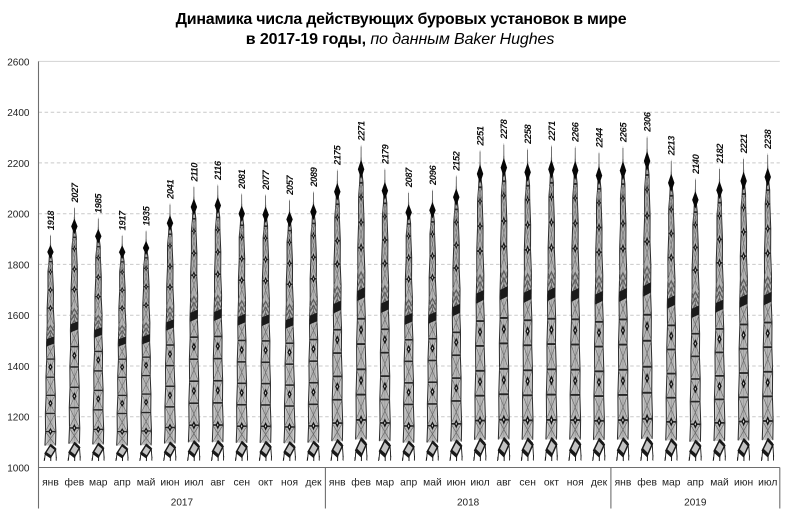  Describe the element at coordinates (194, 172) in the screenshot. I see `svg-text: 2110` at that location.